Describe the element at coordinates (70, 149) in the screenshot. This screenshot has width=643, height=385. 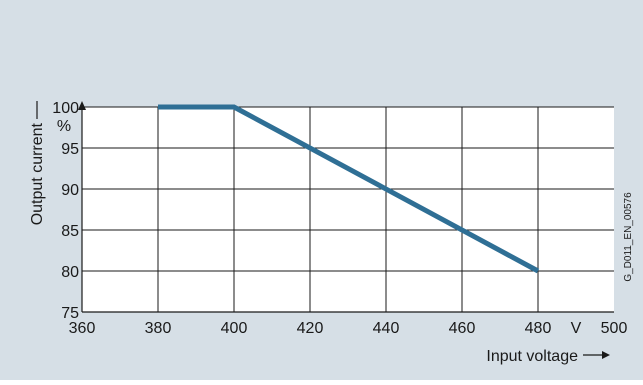
I see `y-tick-label-95: 95` at that location.